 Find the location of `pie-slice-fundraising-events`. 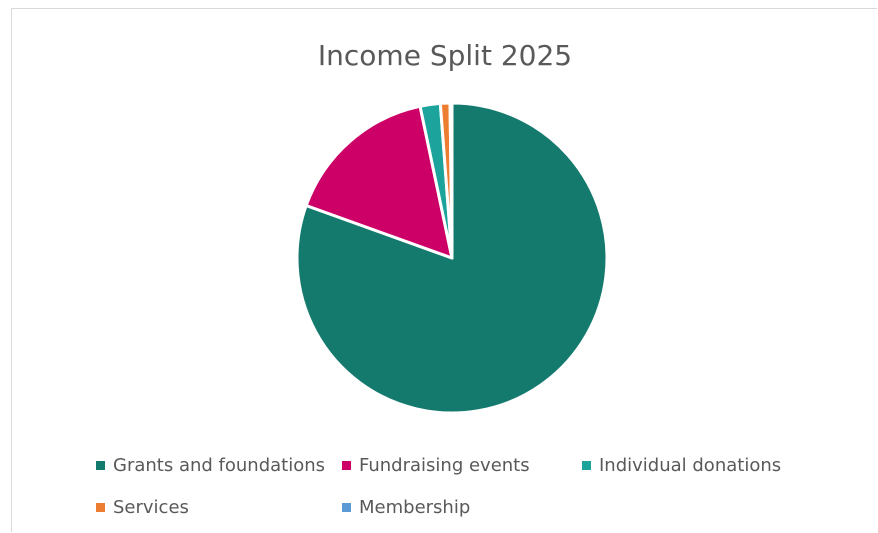

pie-slice-fundraising-events is located at coordinates (379, 182).